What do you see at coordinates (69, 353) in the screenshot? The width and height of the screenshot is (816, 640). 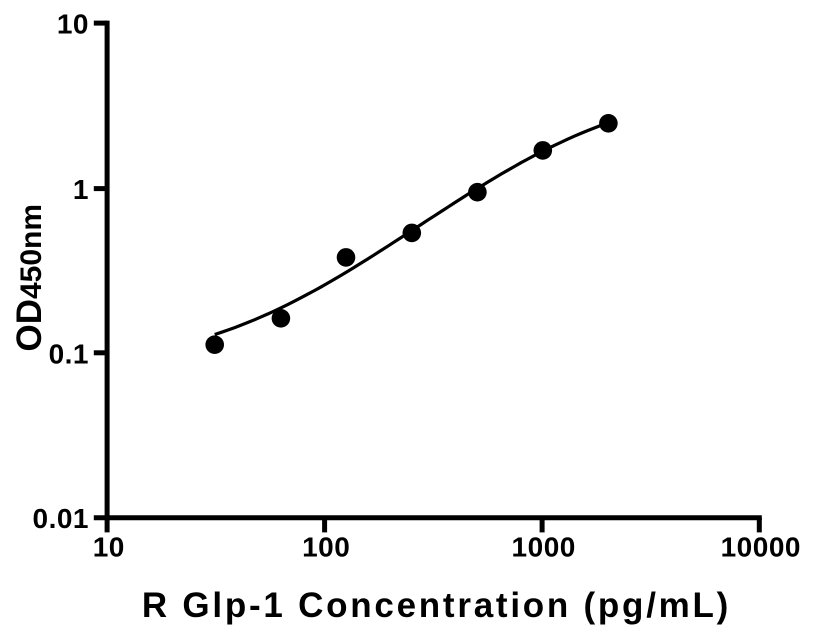 I see `svg-text: 0.1` at bounding box center [69, 353].